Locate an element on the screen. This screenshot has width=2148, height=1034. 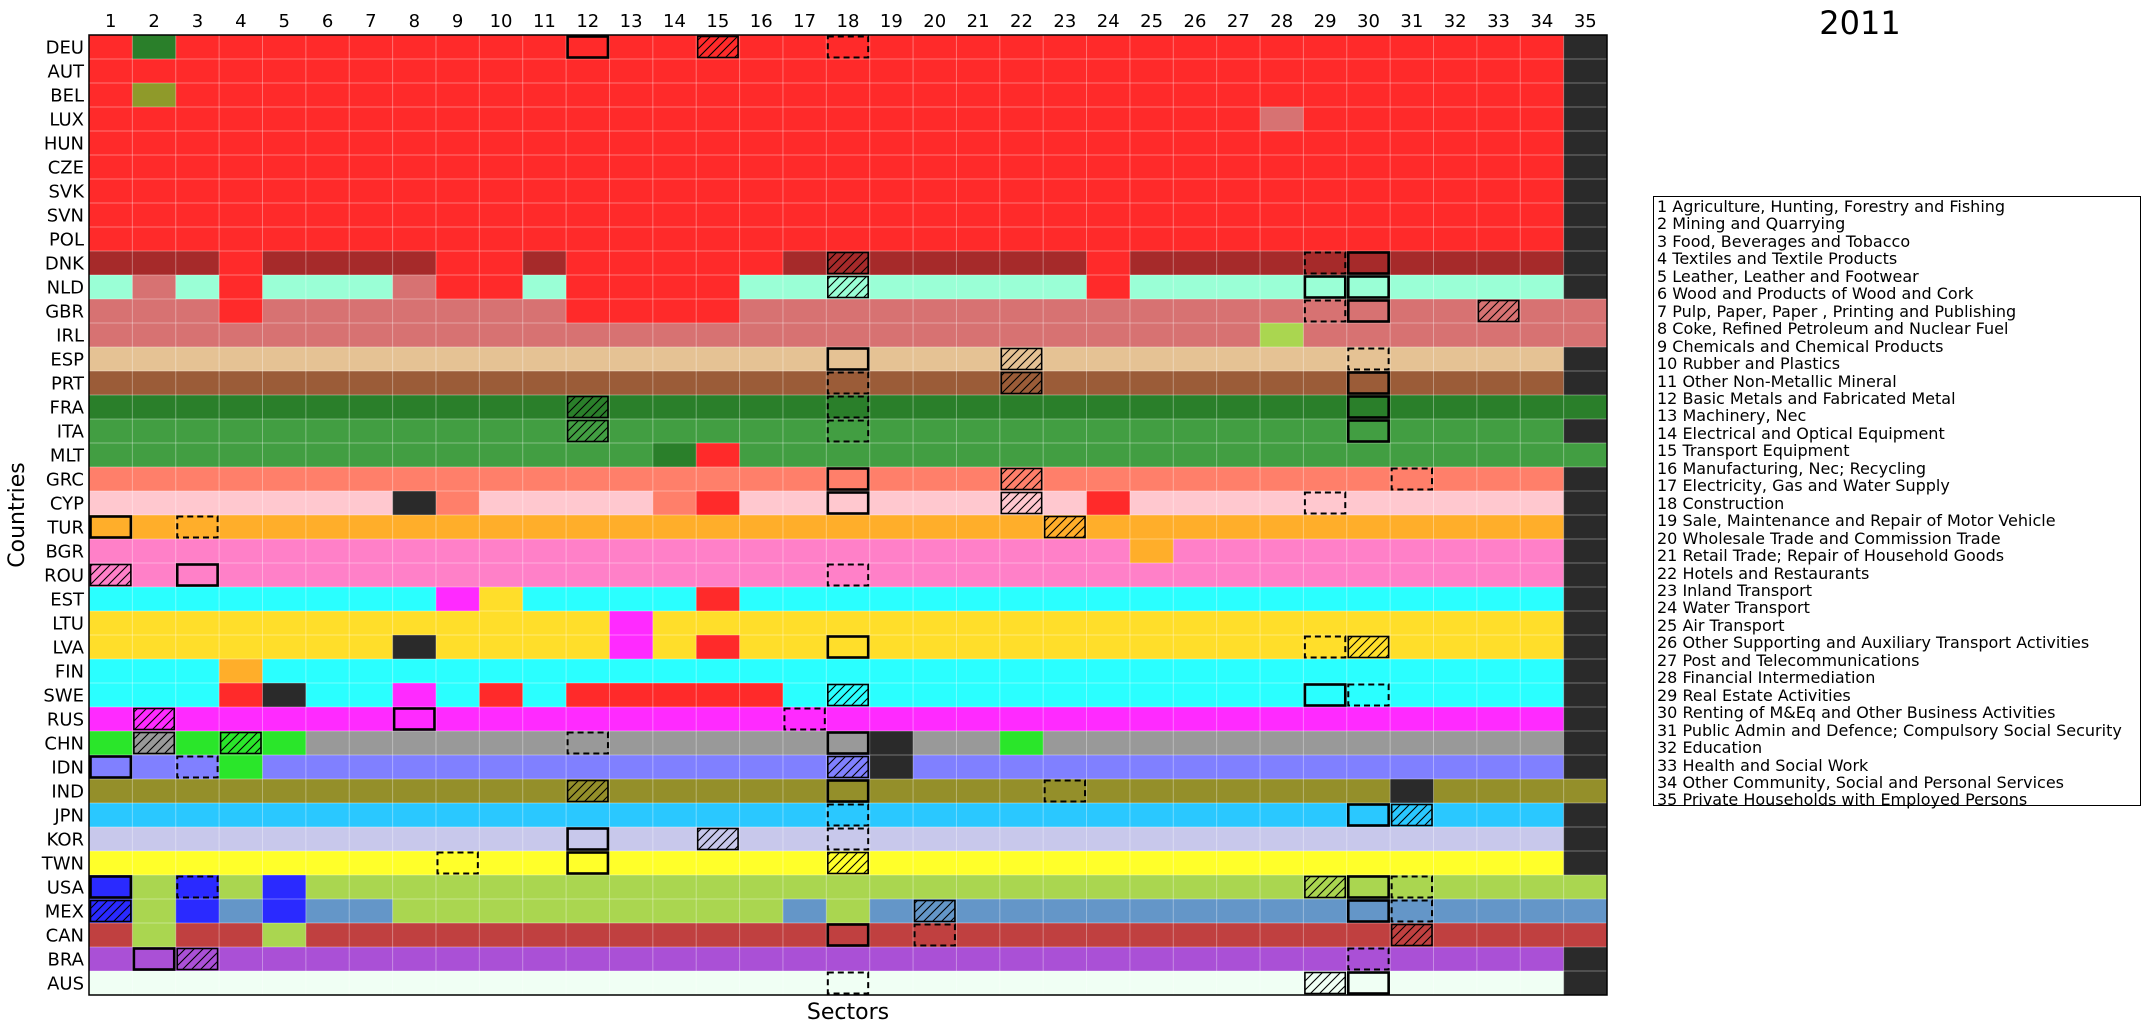
x-tick-label: 4 is located at coordinates (240, 21).